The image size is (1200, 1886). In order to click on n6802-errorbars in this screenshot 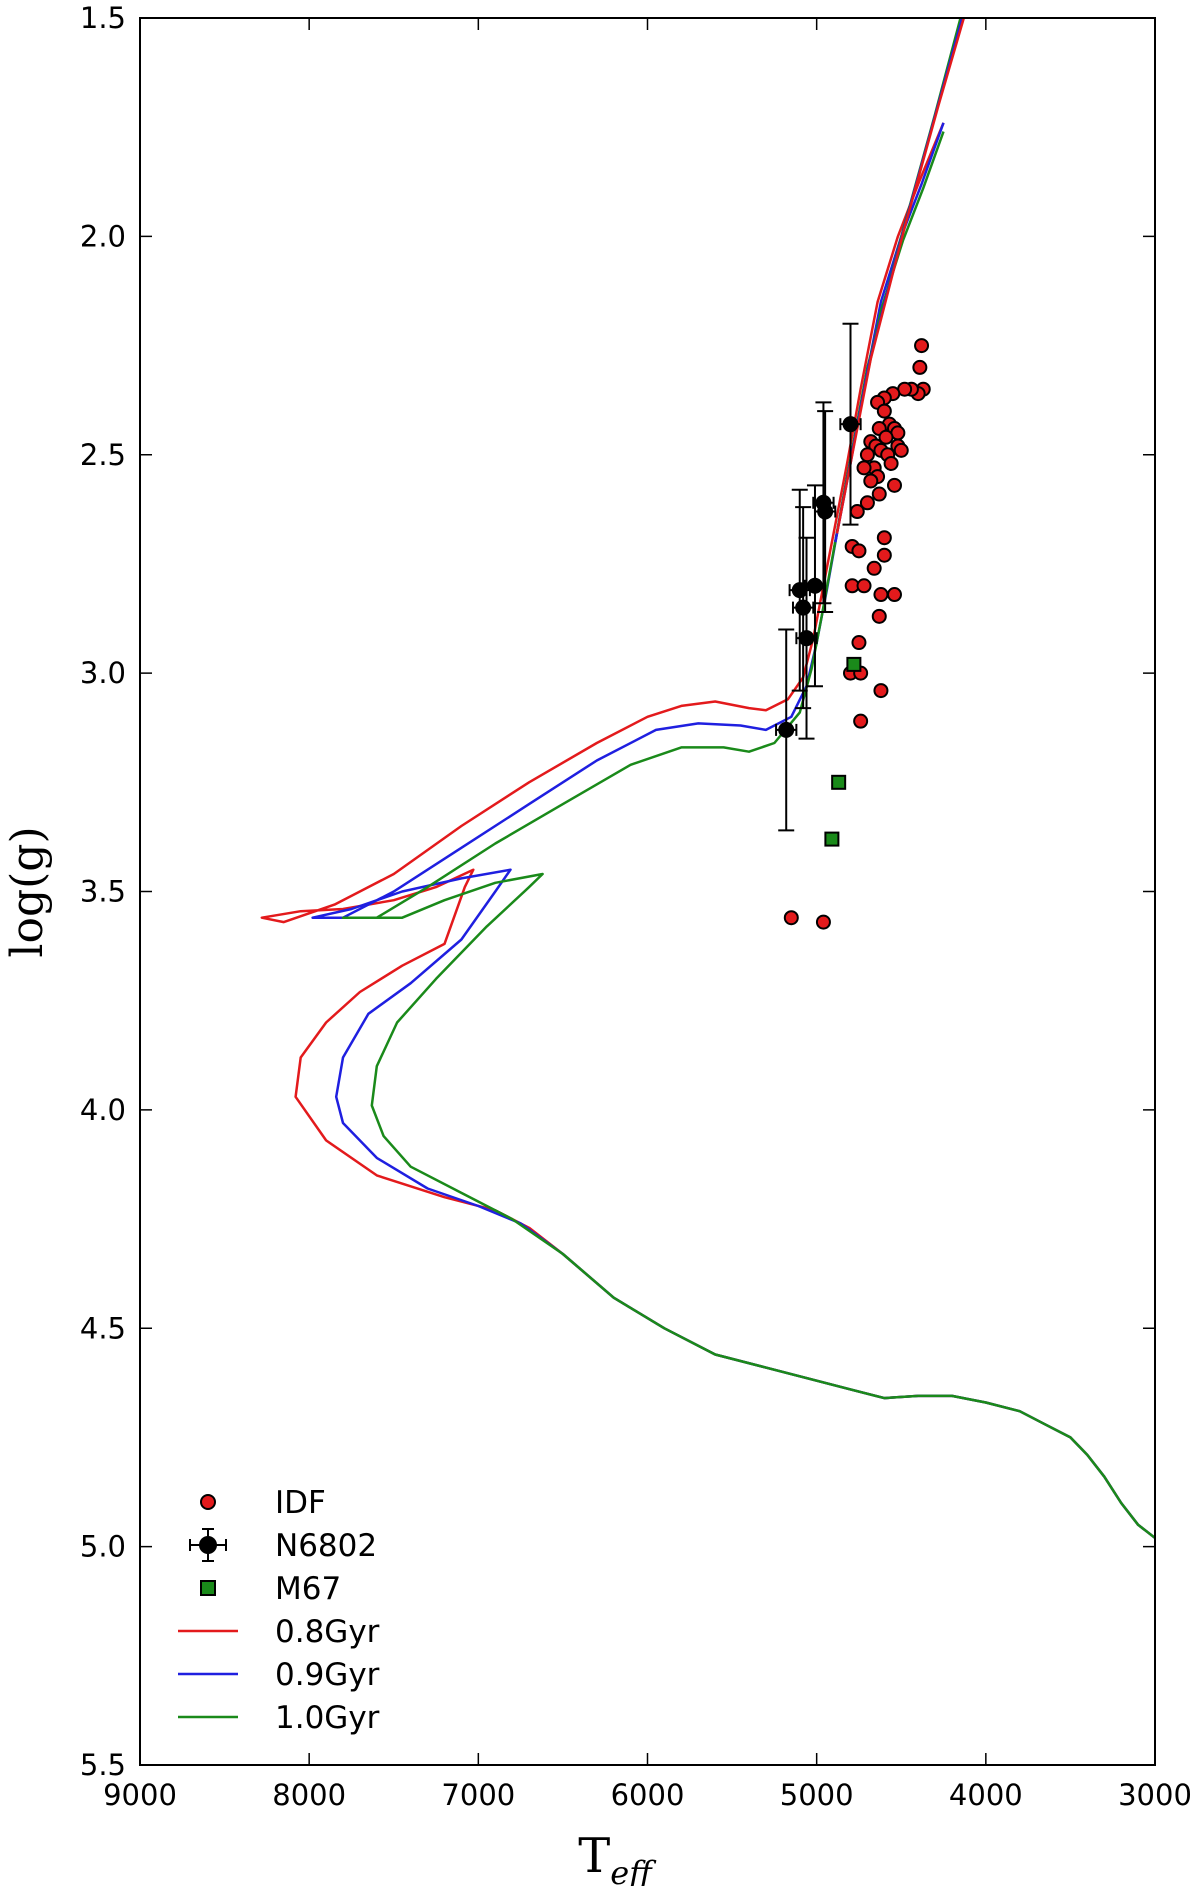, I will do `click(818, 577)`.